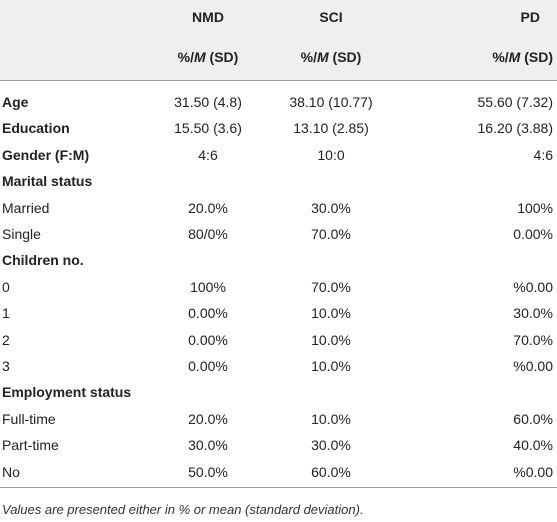 The height and width of the screenshot is (522, 557). Describe the element at coordinates (533, 445) in the screenshot. I see `cell-value: 40.0%` at that location.